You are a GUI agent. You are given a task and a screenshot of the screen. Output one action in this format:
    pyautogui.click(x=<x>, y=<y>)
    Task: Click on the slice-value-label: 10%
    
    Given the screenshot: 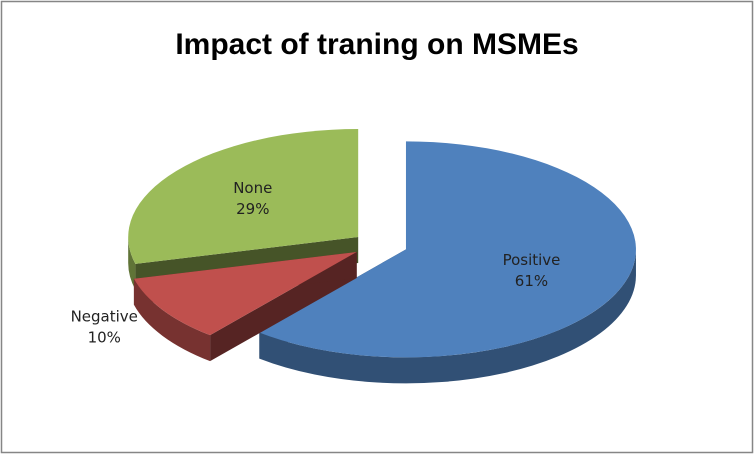 What is the action you would take?
    pyautogui.click(x=104, y=338)
    